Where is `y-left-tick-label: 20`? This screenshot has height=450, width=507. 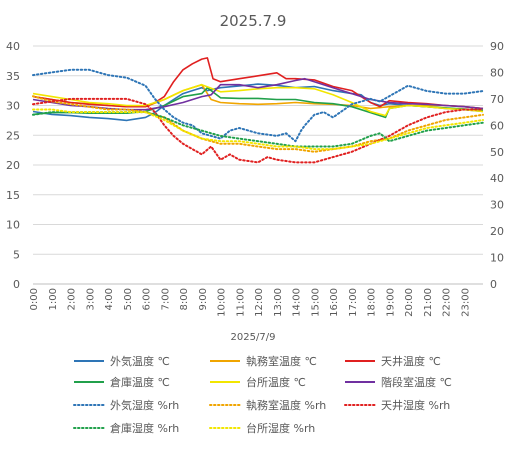
y-left-tick-label: 20 is located at coordinates (13, 165).